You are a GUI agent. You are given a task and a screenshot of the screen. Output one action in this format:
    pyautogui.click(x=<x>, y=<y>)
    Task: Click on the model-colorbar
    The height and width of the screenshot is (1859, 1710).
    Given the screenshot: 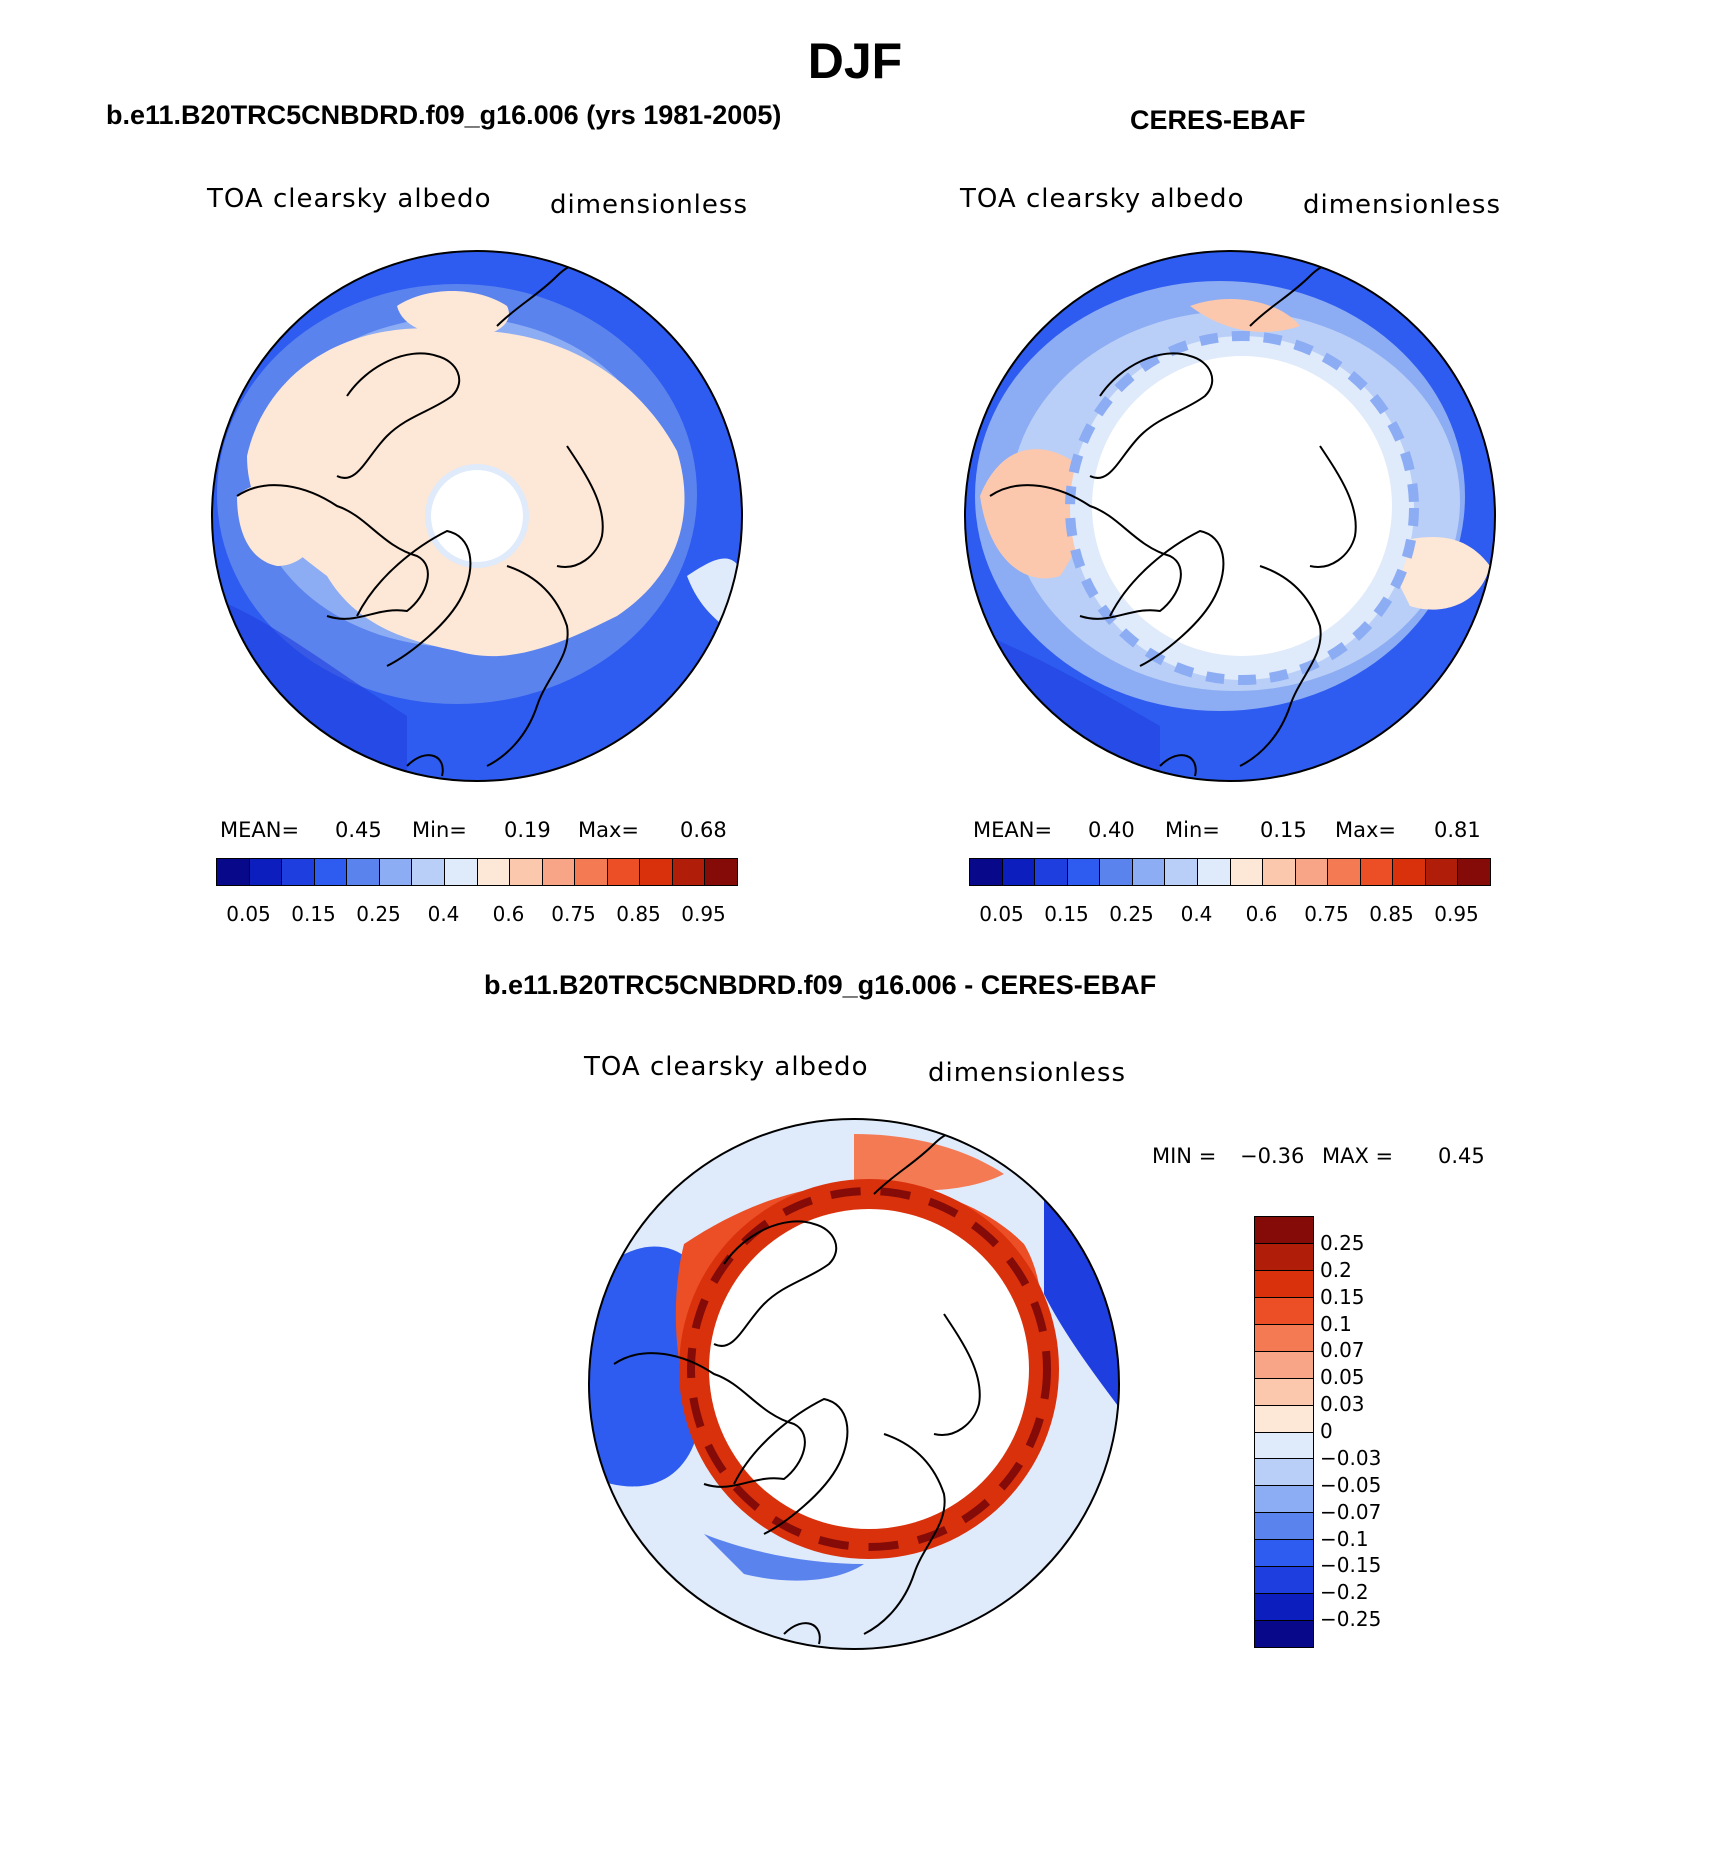 What is the action you would take?
    pyautogui.click(x=477, y=872)
    